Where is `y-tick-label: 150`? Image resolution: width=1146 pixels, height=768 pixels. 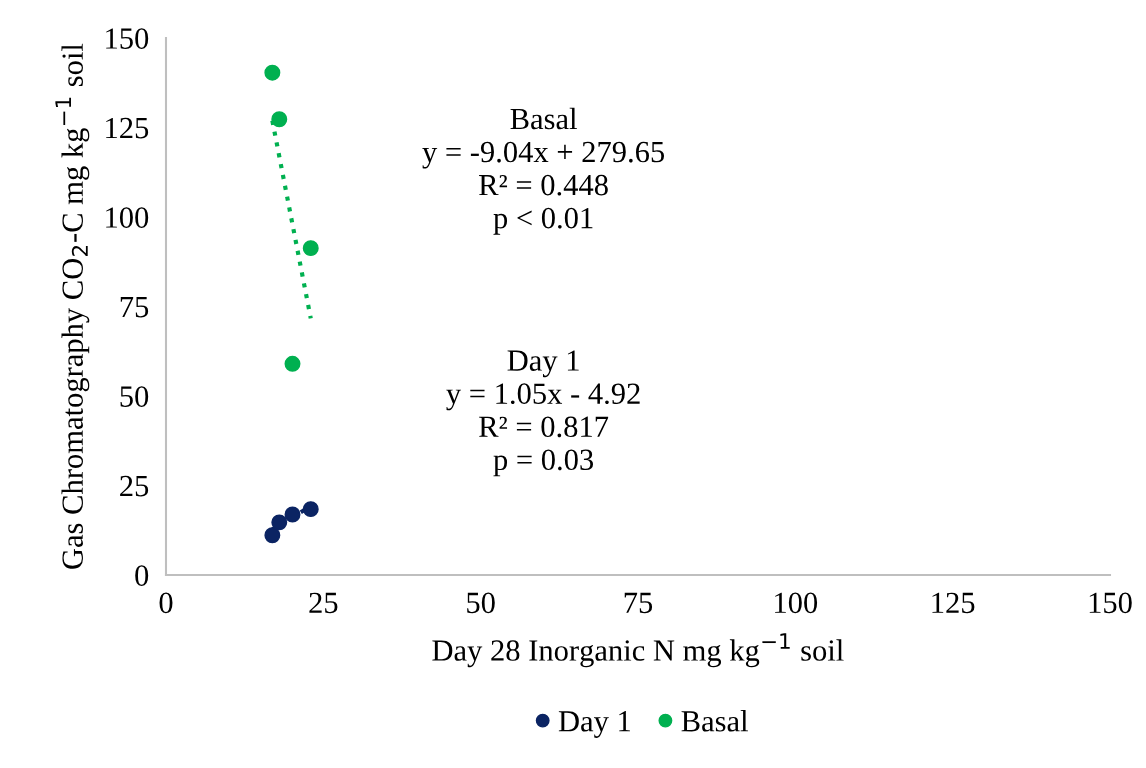
y-tick-label: 150 is located at coordinates (127, 38).